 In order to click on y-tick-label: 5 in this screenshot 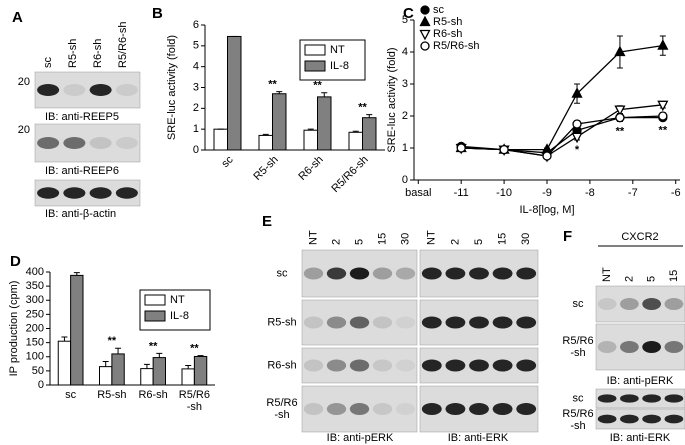, I will do `click(405, 20)`.